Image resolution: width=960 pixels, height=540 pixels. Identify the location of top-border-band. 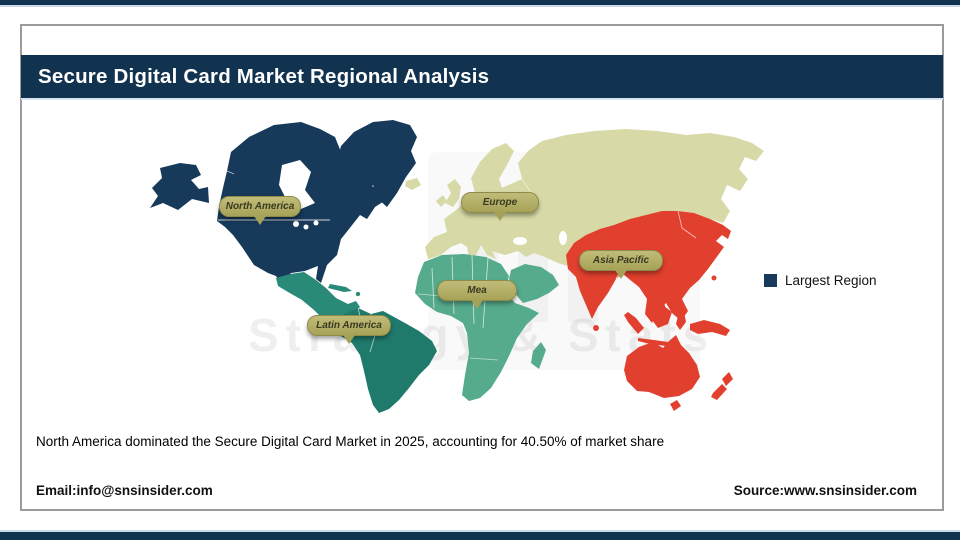
(480, 2).